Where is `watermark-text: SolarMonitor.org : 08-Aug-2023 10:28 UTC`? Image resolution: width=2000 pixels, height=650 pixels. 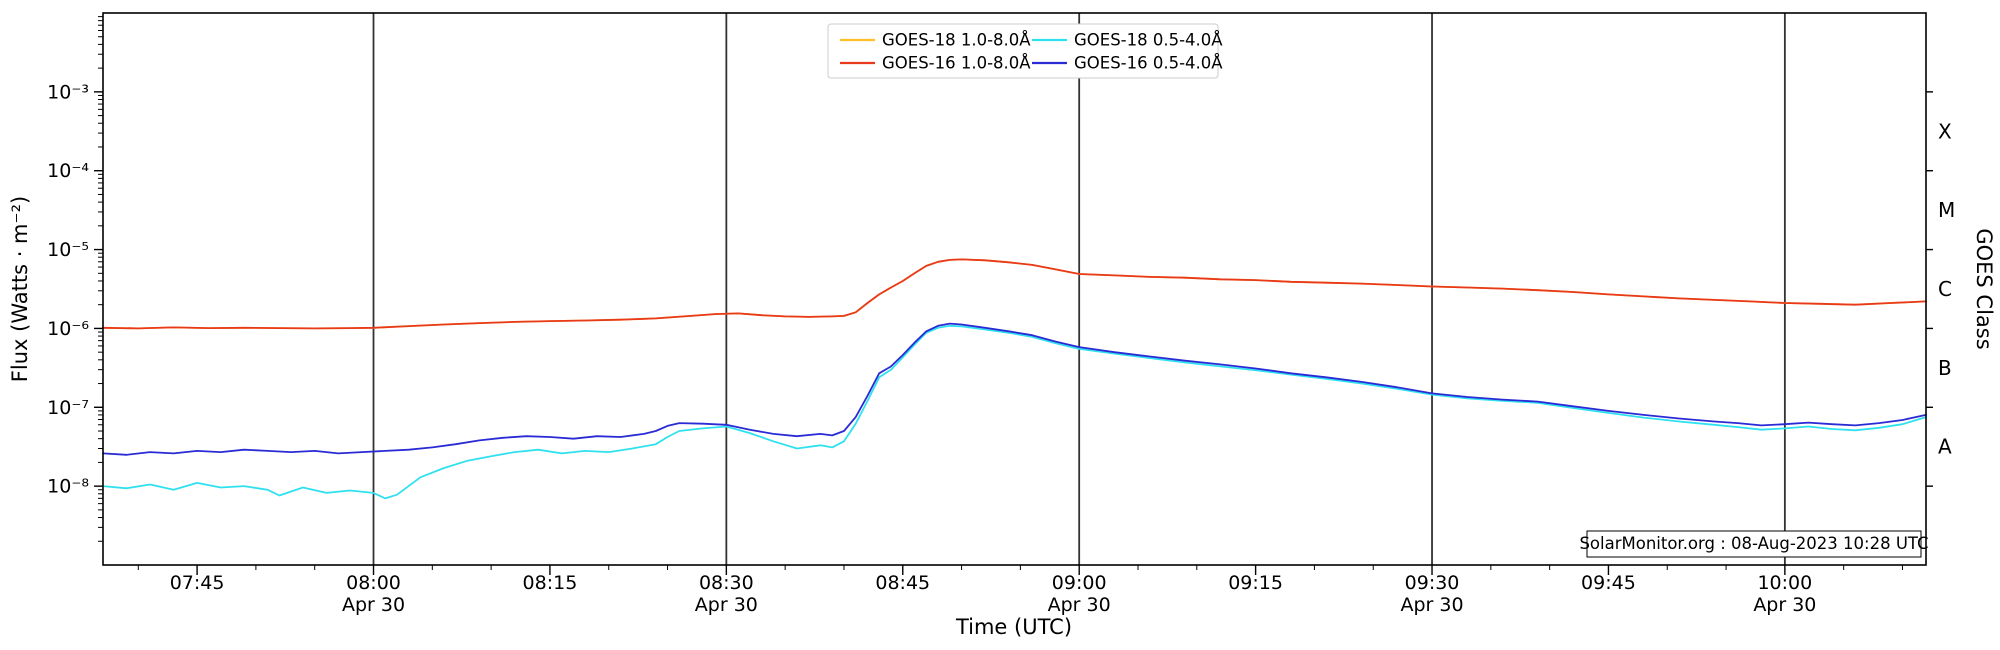 watermark-text: SolarMonitor.org : 08-Aug-2023 10:28 UTC is located at coordinates (1753, 543).